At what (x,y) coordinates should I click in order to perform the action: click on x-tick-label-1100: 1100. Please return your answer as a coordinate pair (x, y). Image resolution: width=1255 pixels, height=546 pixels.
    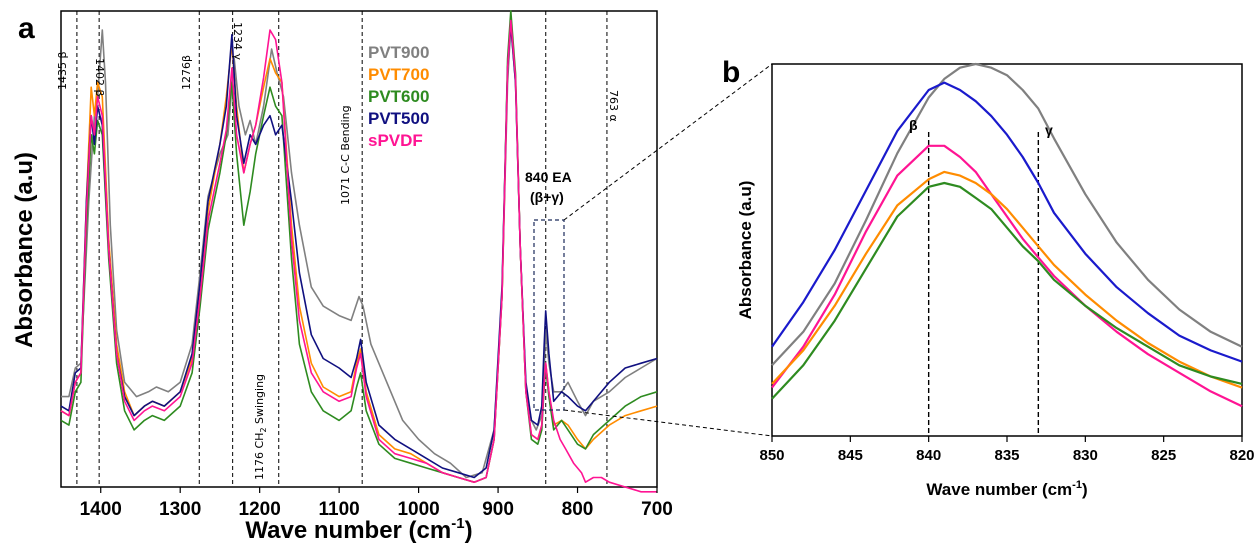
    Looking at the image, I should click on (339, 509).